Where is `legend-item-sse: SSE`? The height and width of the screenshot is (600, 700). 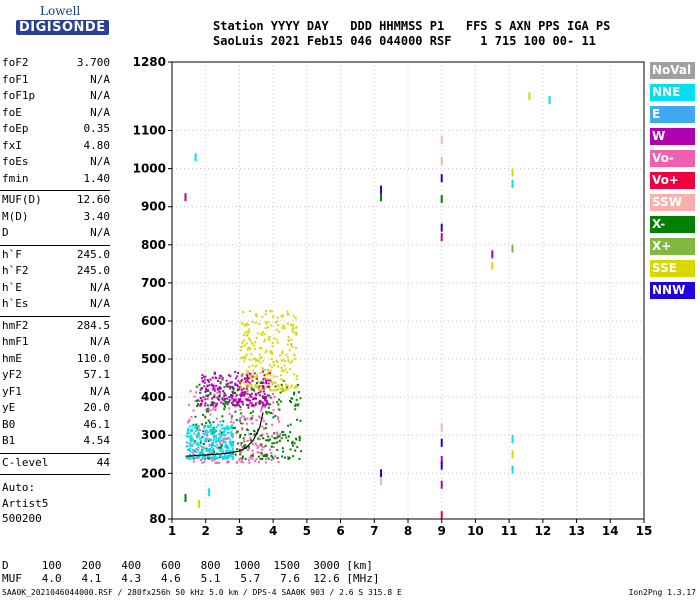
legend-item-sse: SSE is located at coordinates (672, 268).